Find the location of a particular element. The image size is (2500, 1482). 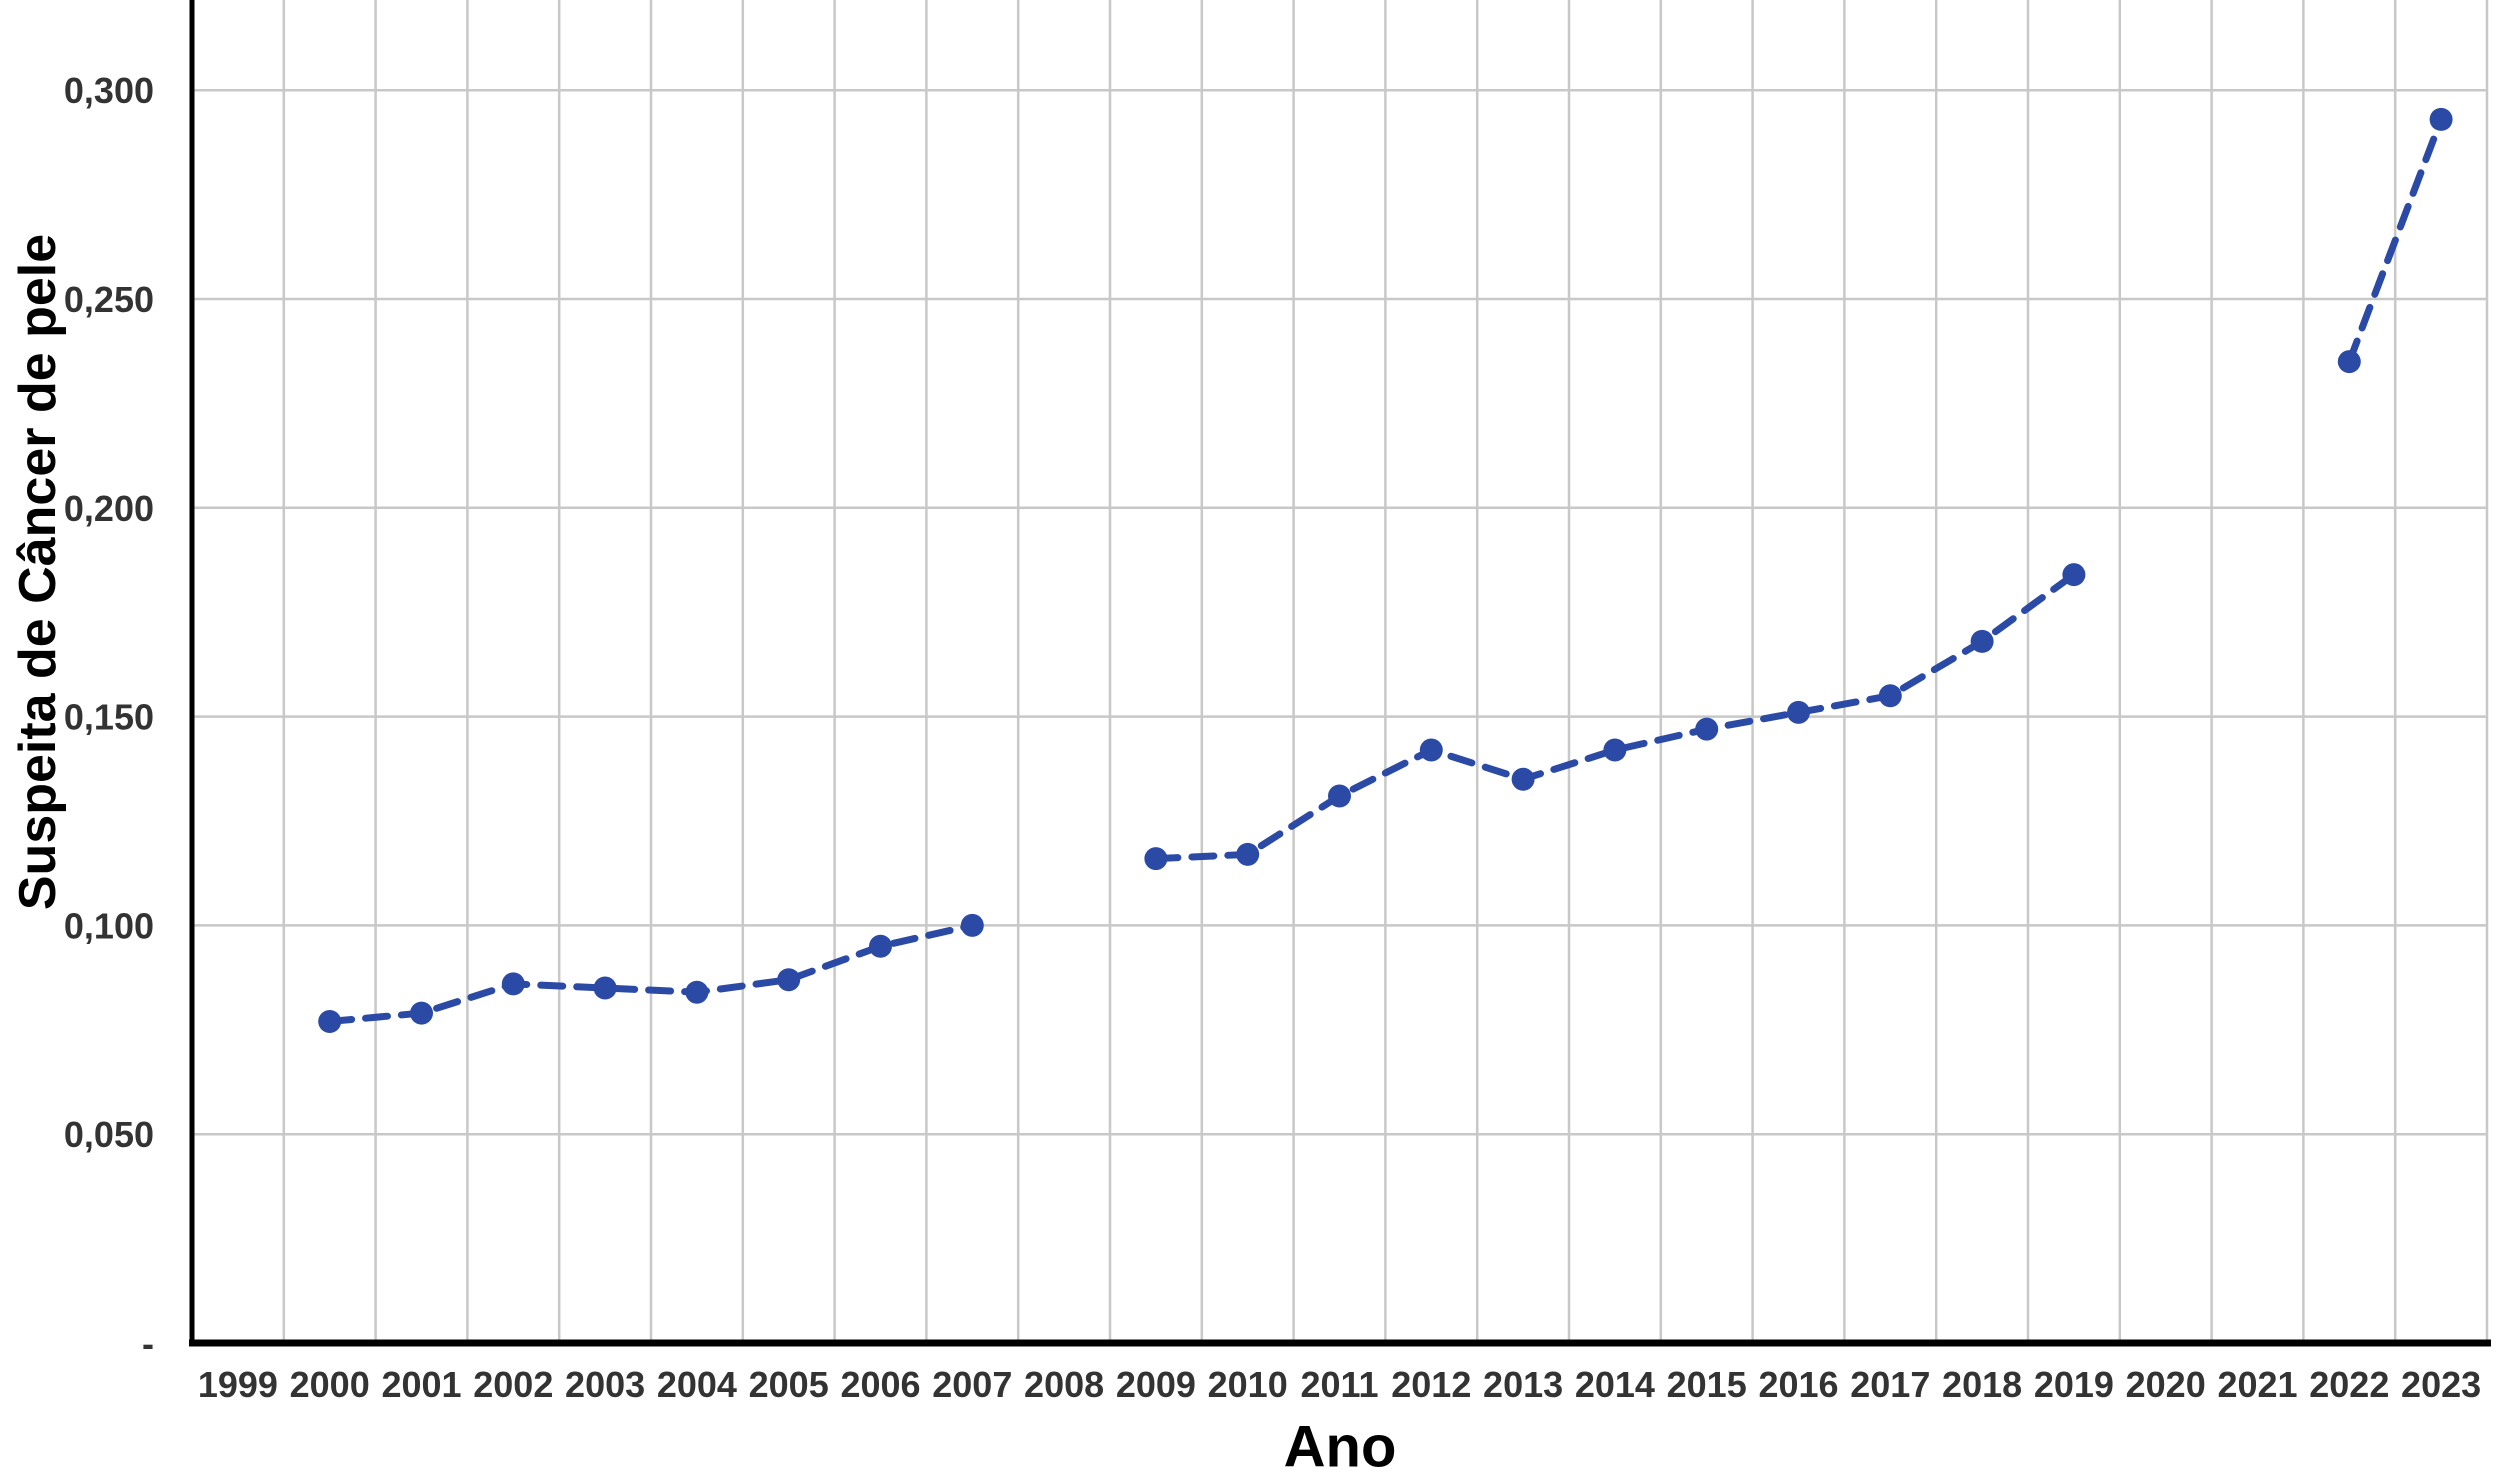

x-tick-label: 1999 is located at coordinates (238, 1384).